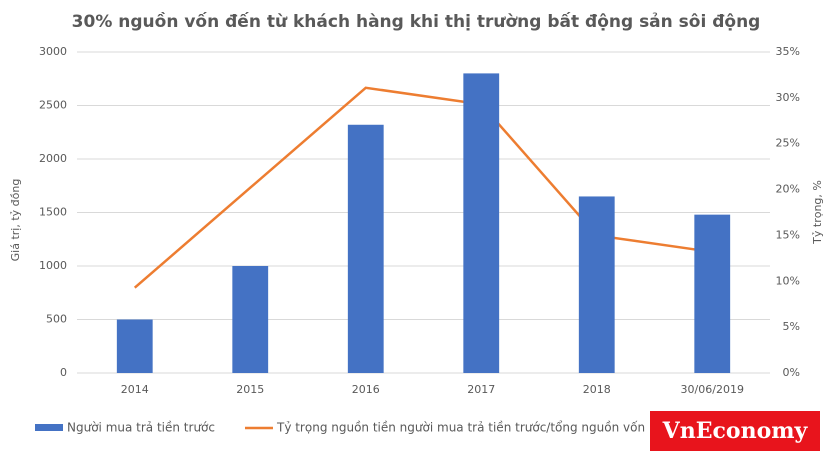 The image size is (832, 467). Describe the element at coordinates (597, 389) in the screenshot. I see `x-tick-label: 2018` at that location.